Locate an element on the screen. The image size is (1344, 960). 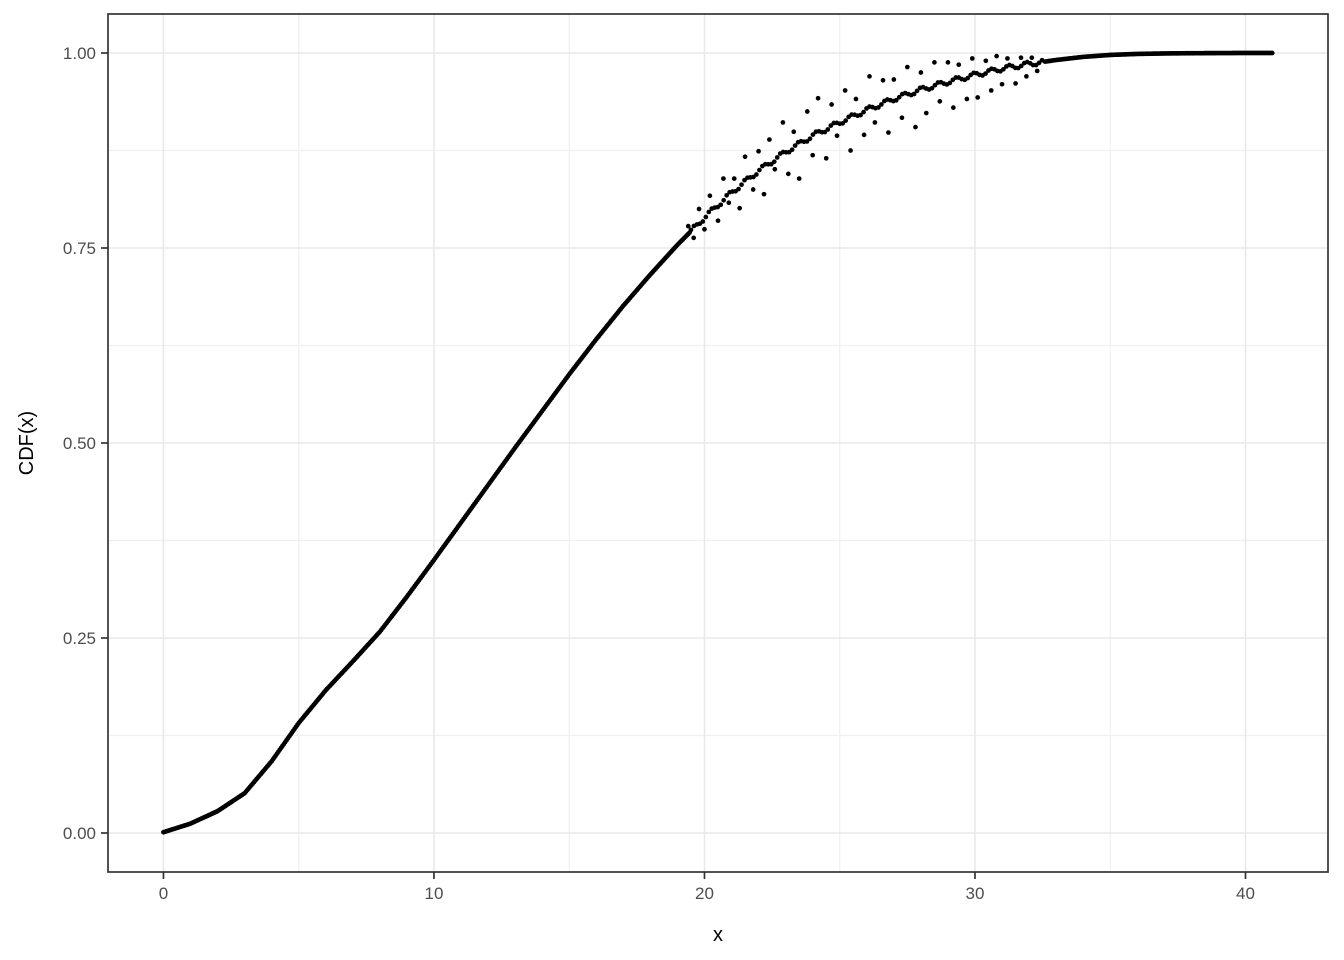
x-axis-title: x is located at coordinates (718, 935).